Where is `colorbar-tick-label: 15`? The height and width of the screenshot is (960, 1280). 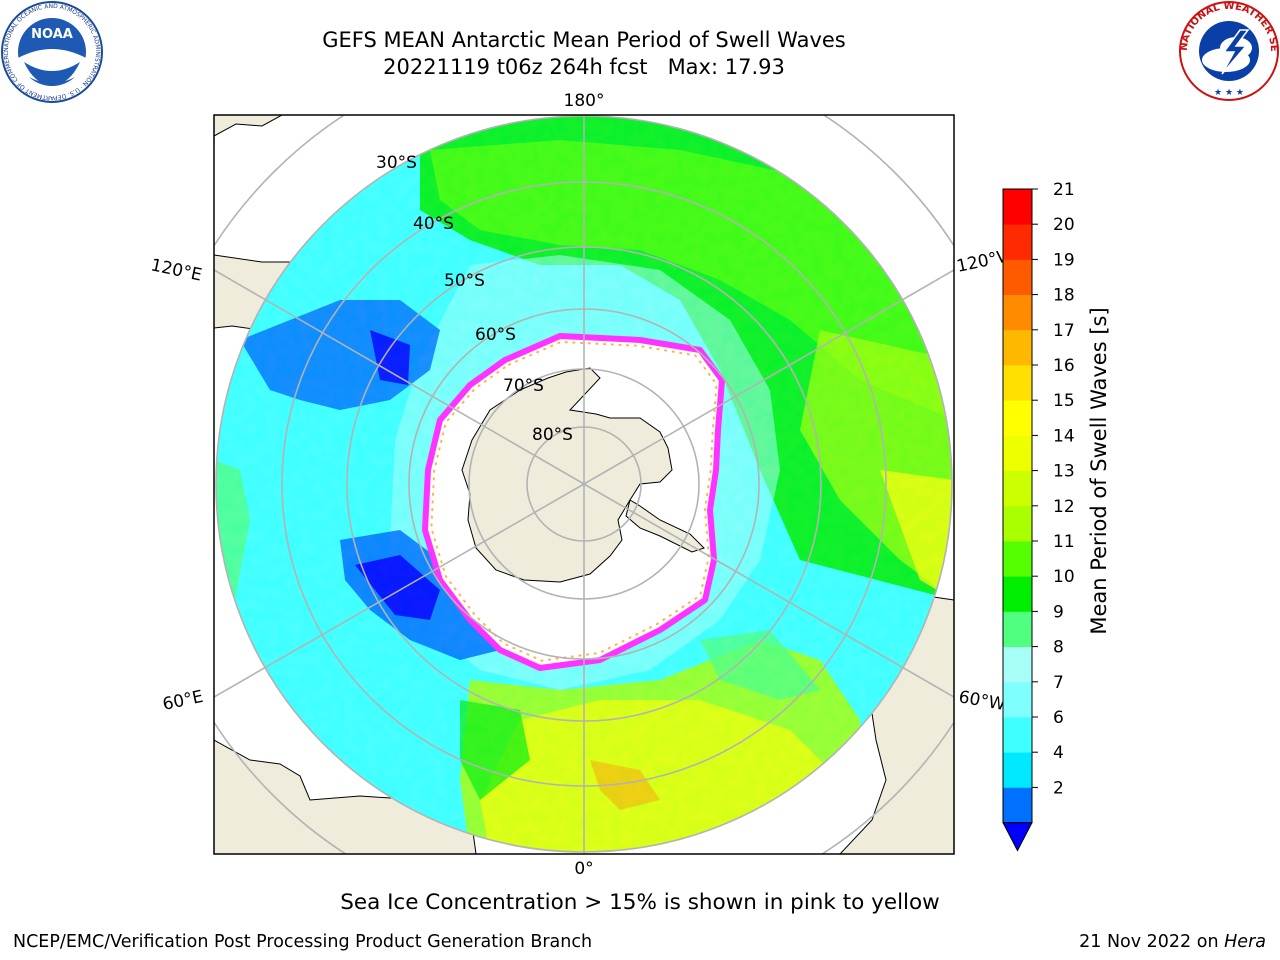
colorbar-tick-label: 15 is located at coordinates (1064, 401).